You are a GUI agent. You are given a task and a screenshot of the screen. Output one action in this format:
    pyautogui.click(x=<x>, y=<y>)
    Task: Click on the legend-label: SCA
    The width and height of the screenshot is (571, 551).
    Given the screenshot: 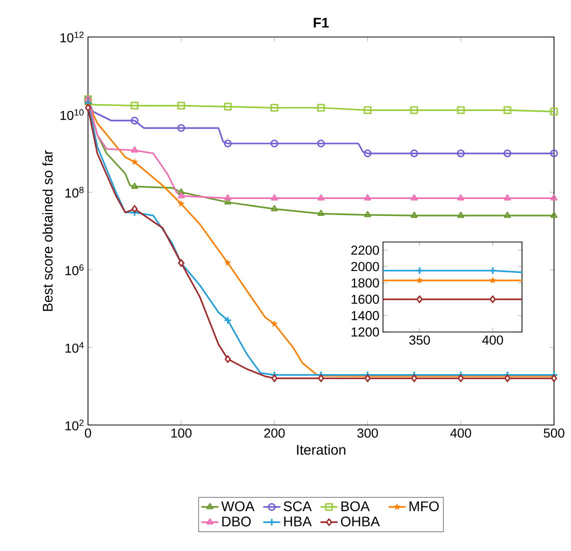 What is the action you would take?
    pyautogui.click(x=298, y=506)
    